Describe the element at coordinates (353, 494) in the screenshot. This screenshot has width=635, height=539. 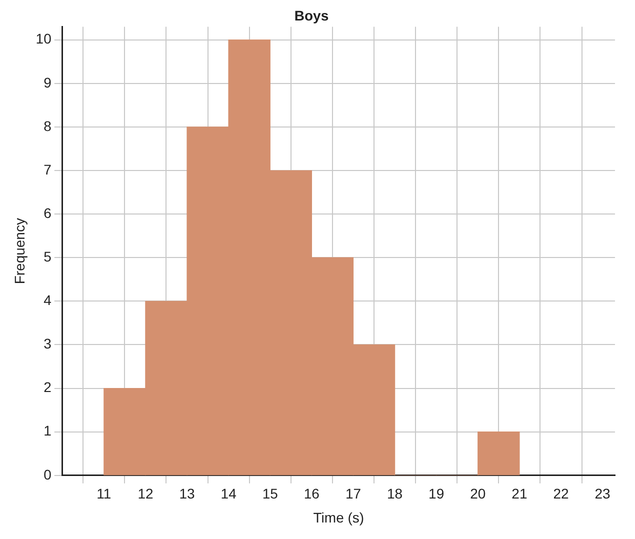
I see `x-tick-label: 17` at that location.